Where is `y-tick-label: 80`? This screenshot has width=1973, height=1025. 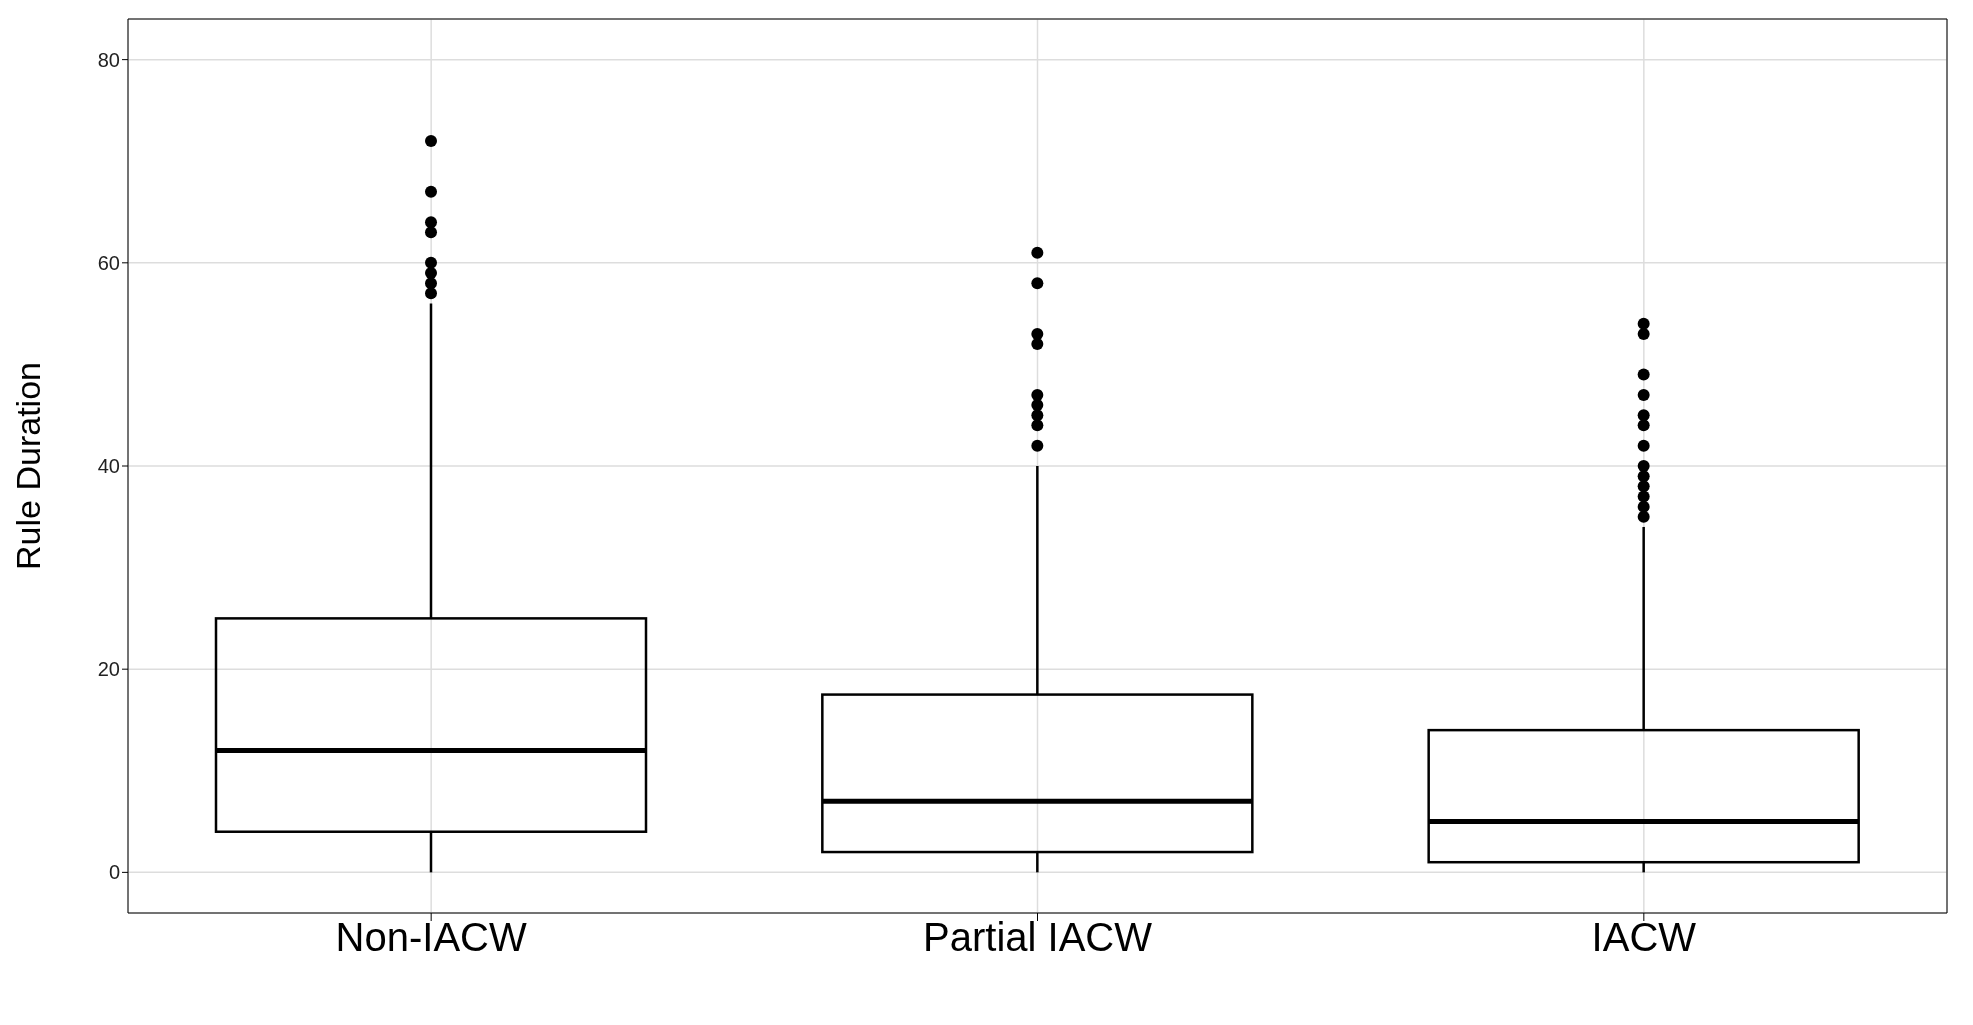 y-tick-label: 80 is located at coordinates (108, 59).